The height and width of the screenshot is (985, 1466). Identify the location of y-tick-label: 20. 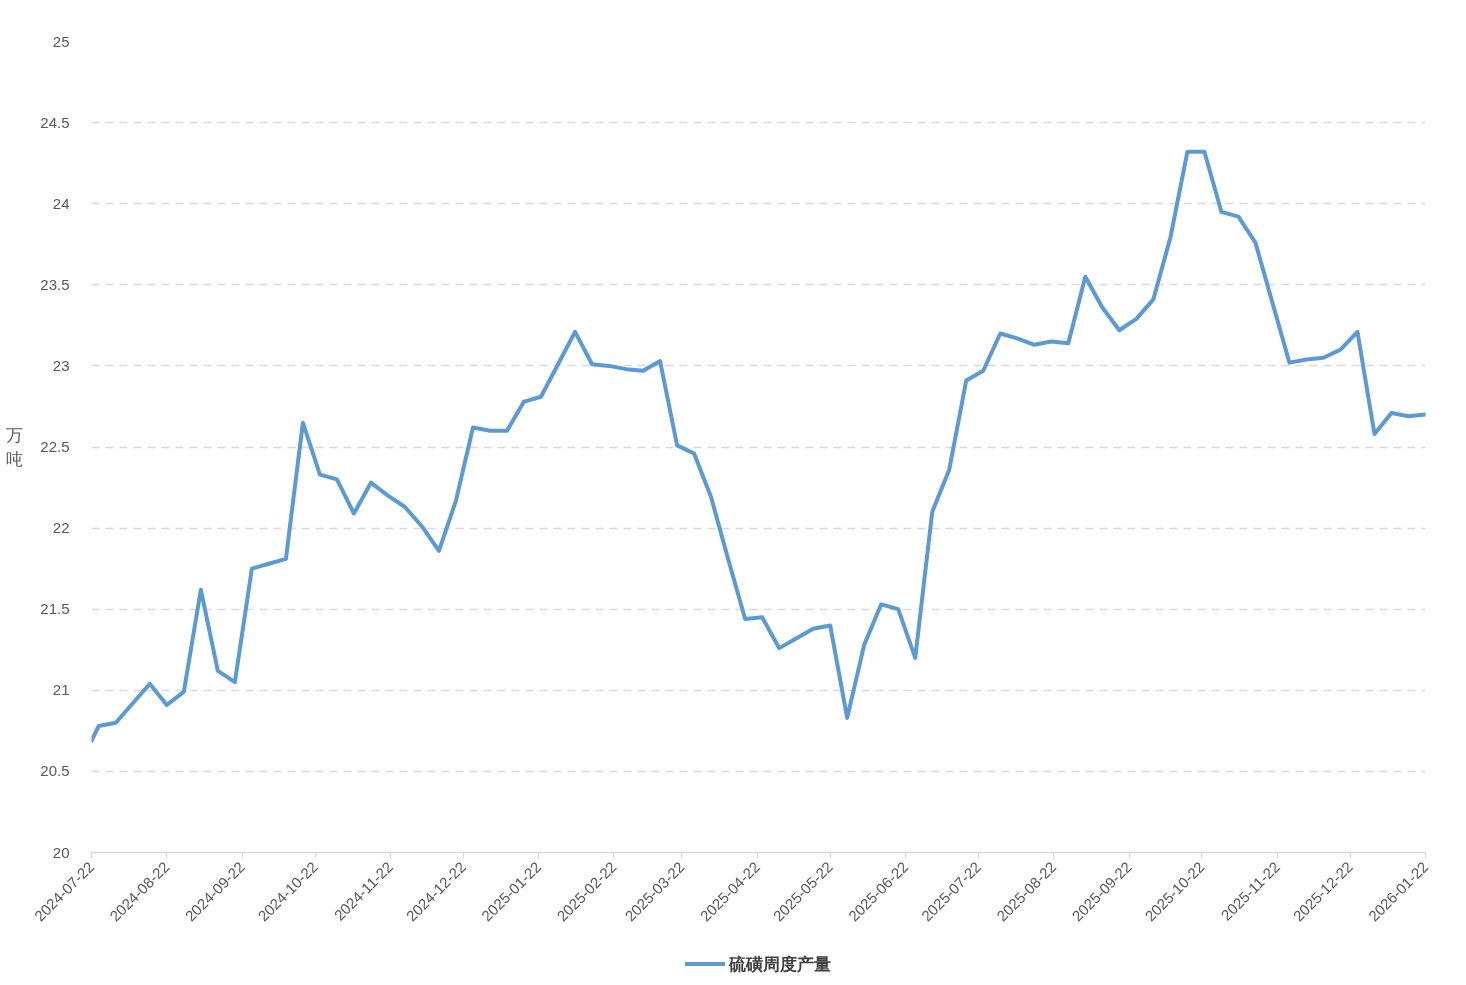
(61, 852).